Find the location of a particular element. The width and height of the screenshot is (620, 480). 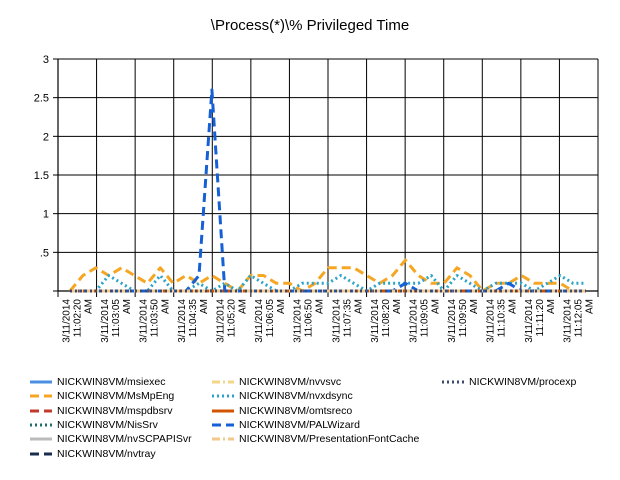

x-tick-label: 3/11/2014 11:12:05 AM is located at coordinates (579, 321).